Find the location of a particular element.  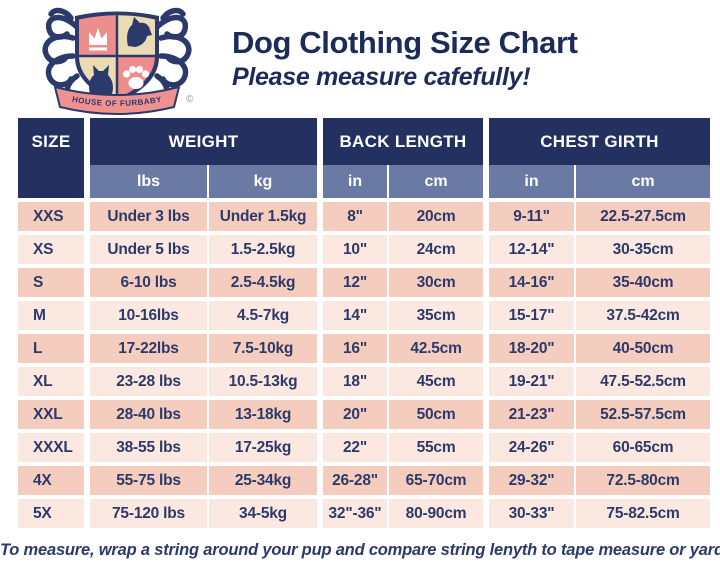

cell-size: 4X is located at coordinates (51, 480).